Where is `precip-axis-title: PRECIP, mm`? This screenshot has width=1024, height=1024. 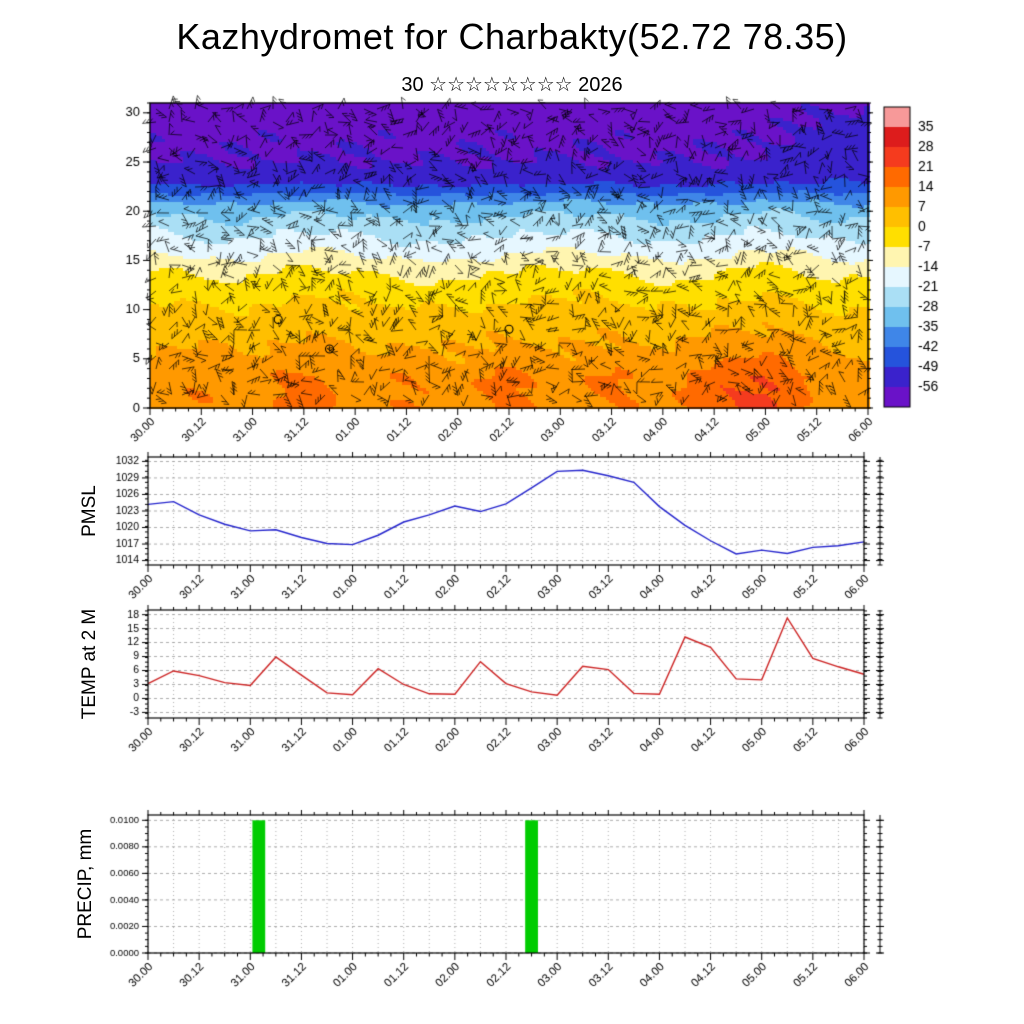 precip-axis-title: PRECIP, mm is located at coordinates (85, 884).